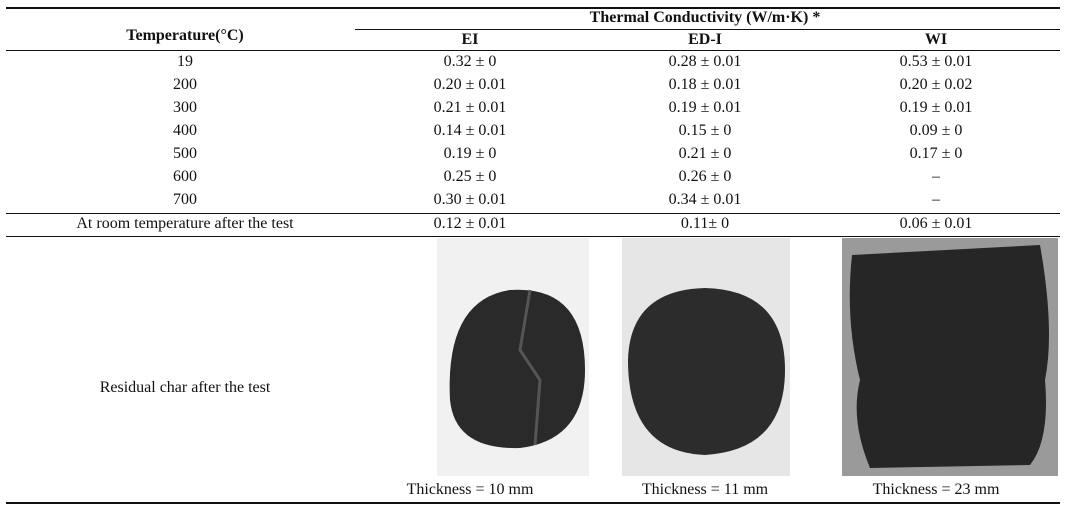 The height and width of the screenshot is (505, 1067). What do you see at coordinates (707, 29) in the screenshot?
I see `group-rule` at bounding box center [707, 29].